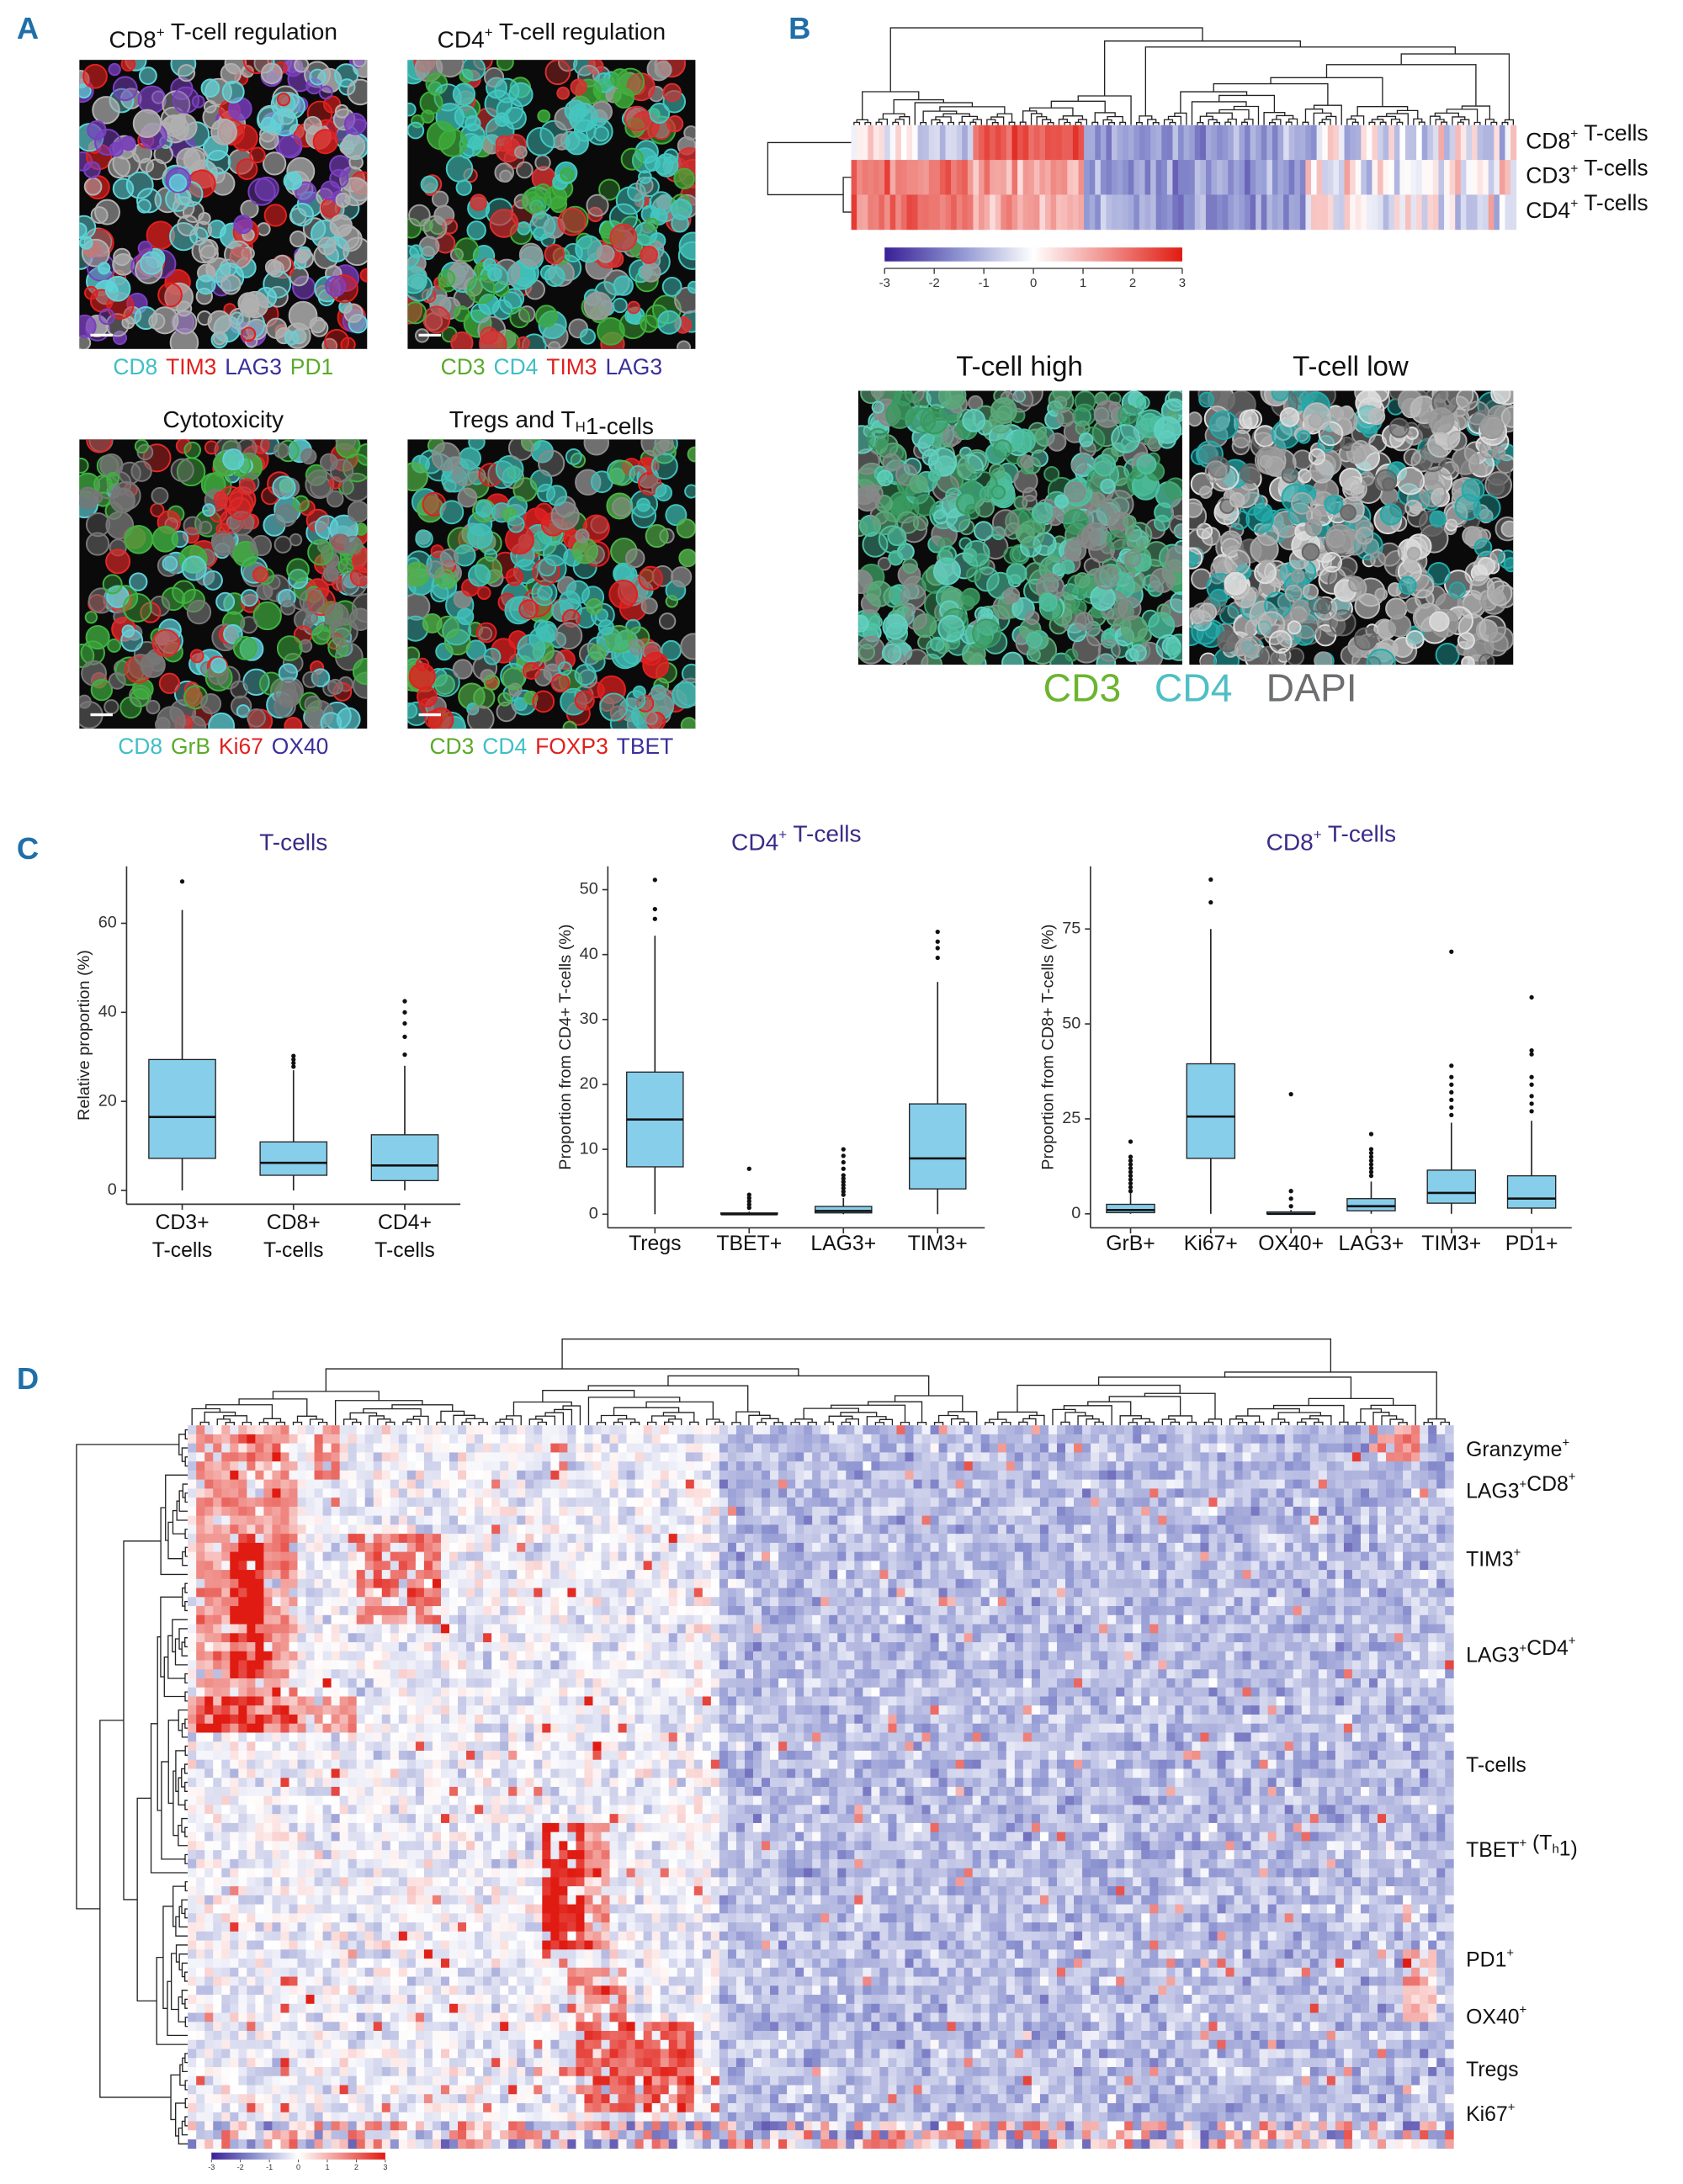 The height and width of the screenshot is (2184, 1683). Describe the element at coordinates (1613, 133) in the screenshot. I see `text-part: T-cells` at that location.